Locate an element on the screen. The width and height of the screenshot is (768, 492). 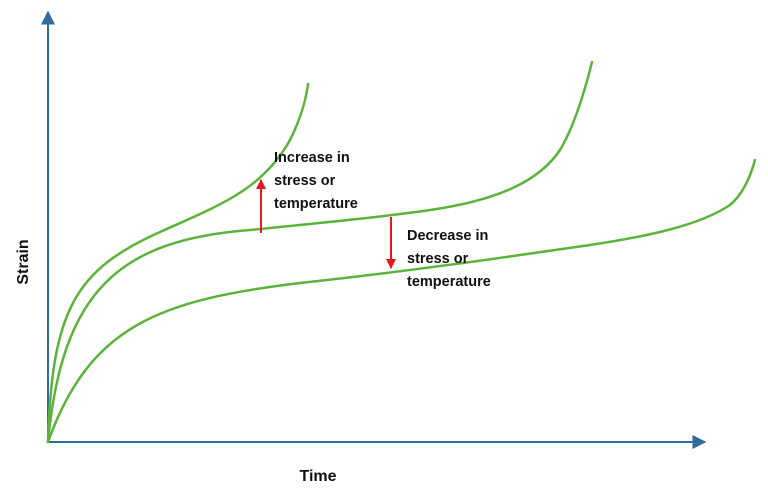
decrease-annotation-line-1: Decrease in is located at coordinates (447, 236).